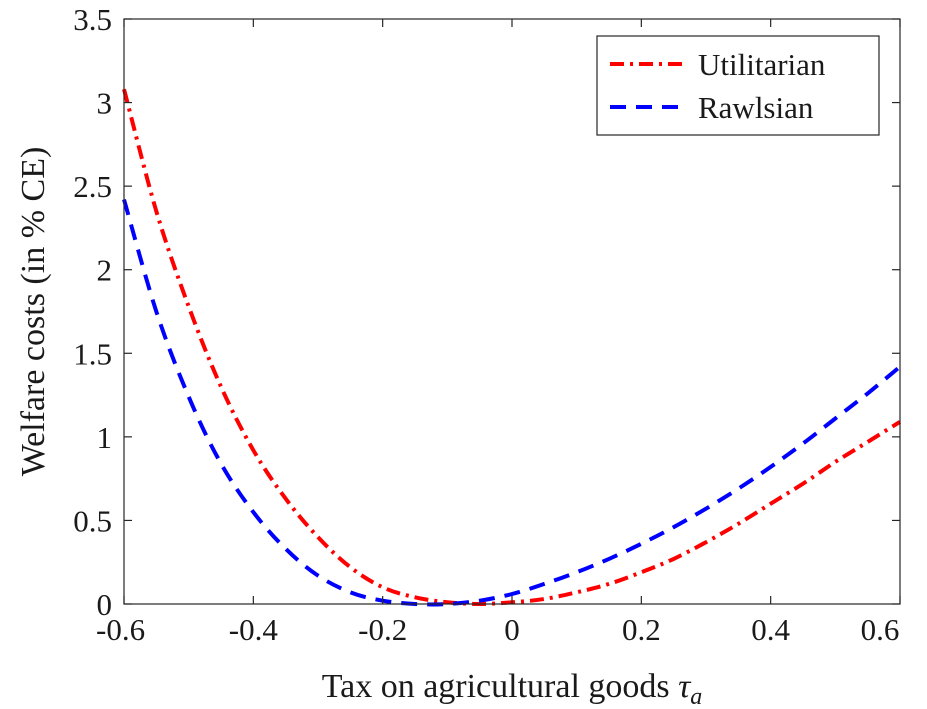  What do you see at coordinates (92, 186) in the screenshot?
I see `y-tick-label: 2.5` at bounding box center [92, 186].